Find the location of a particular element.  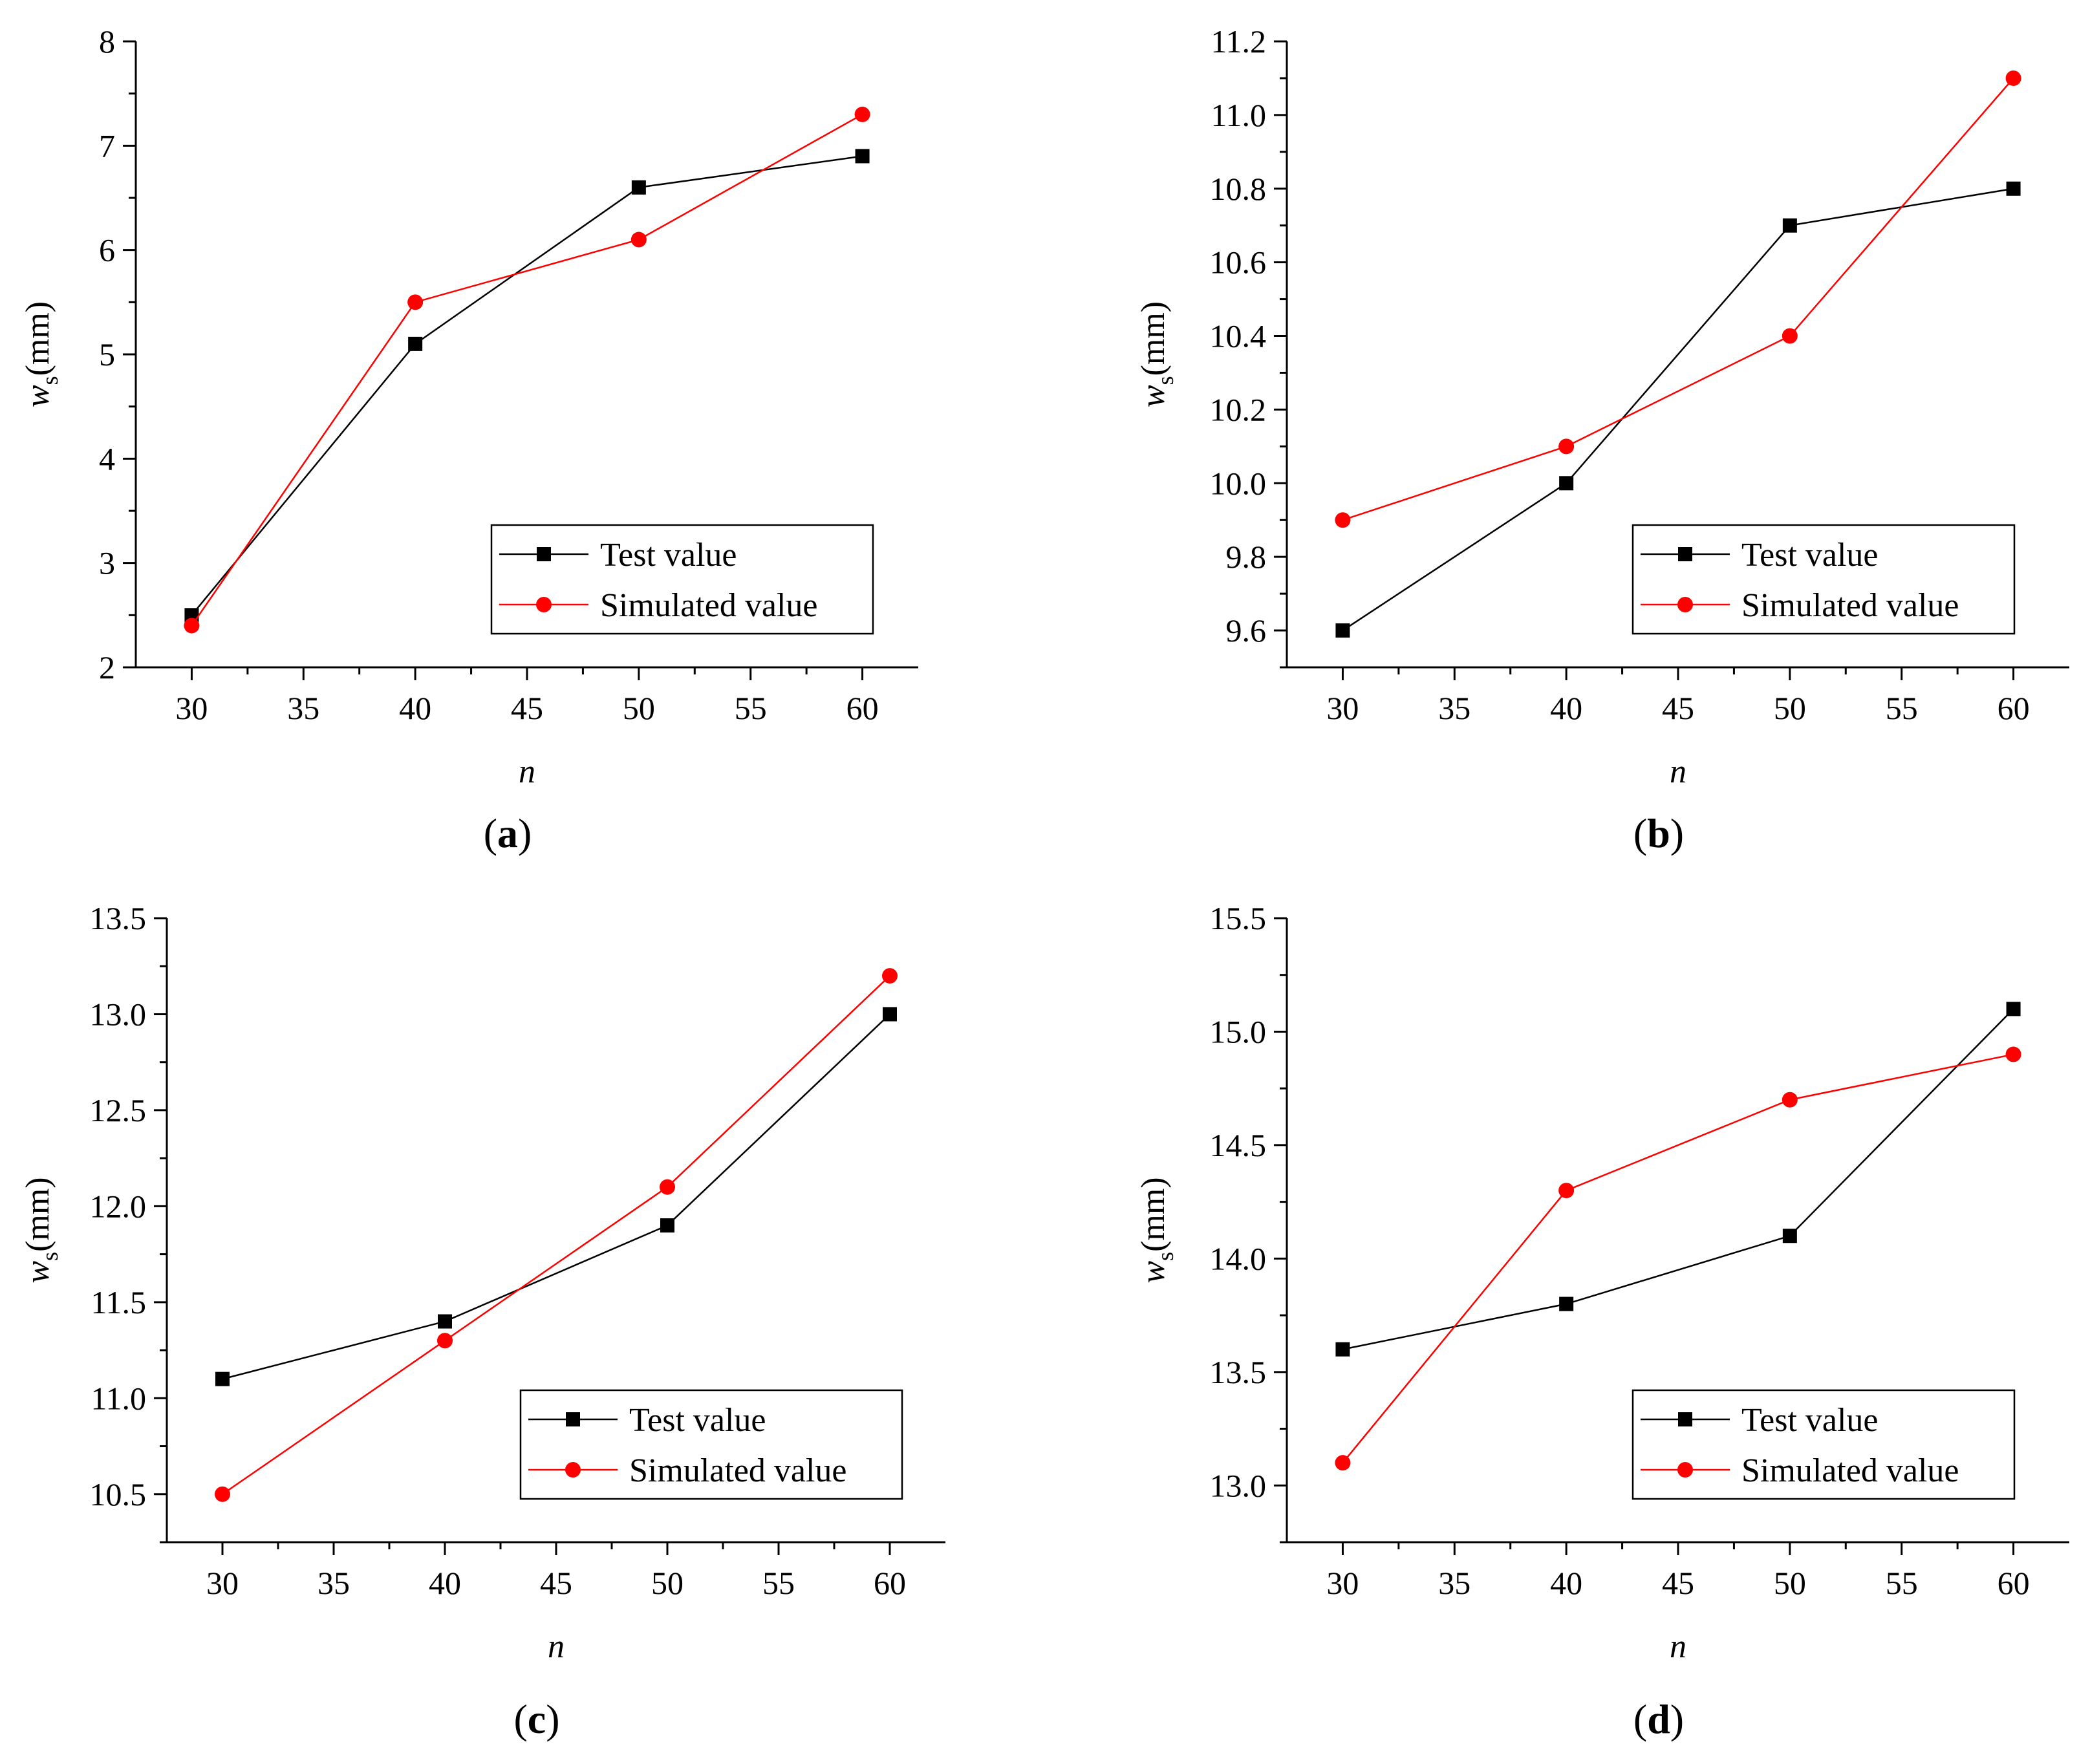

y-tick-label: 14.0 is located at coordinates (1238, 1258).